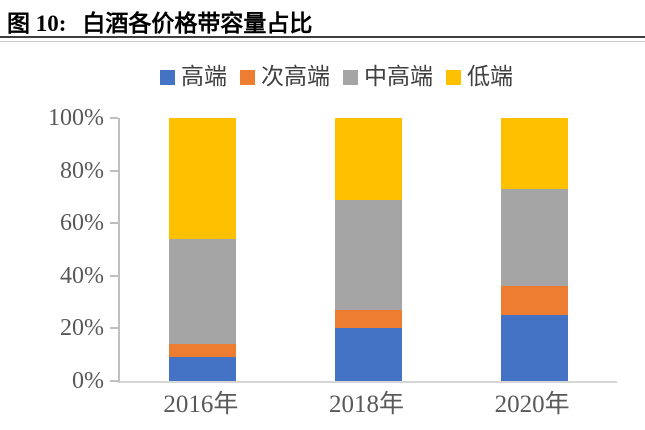 This screenshot has width=645, height=430. Describe the element at coordinates (197, 23) in the screenshot. I see `figure-title: 白酒各价格带容量占比` at that location.